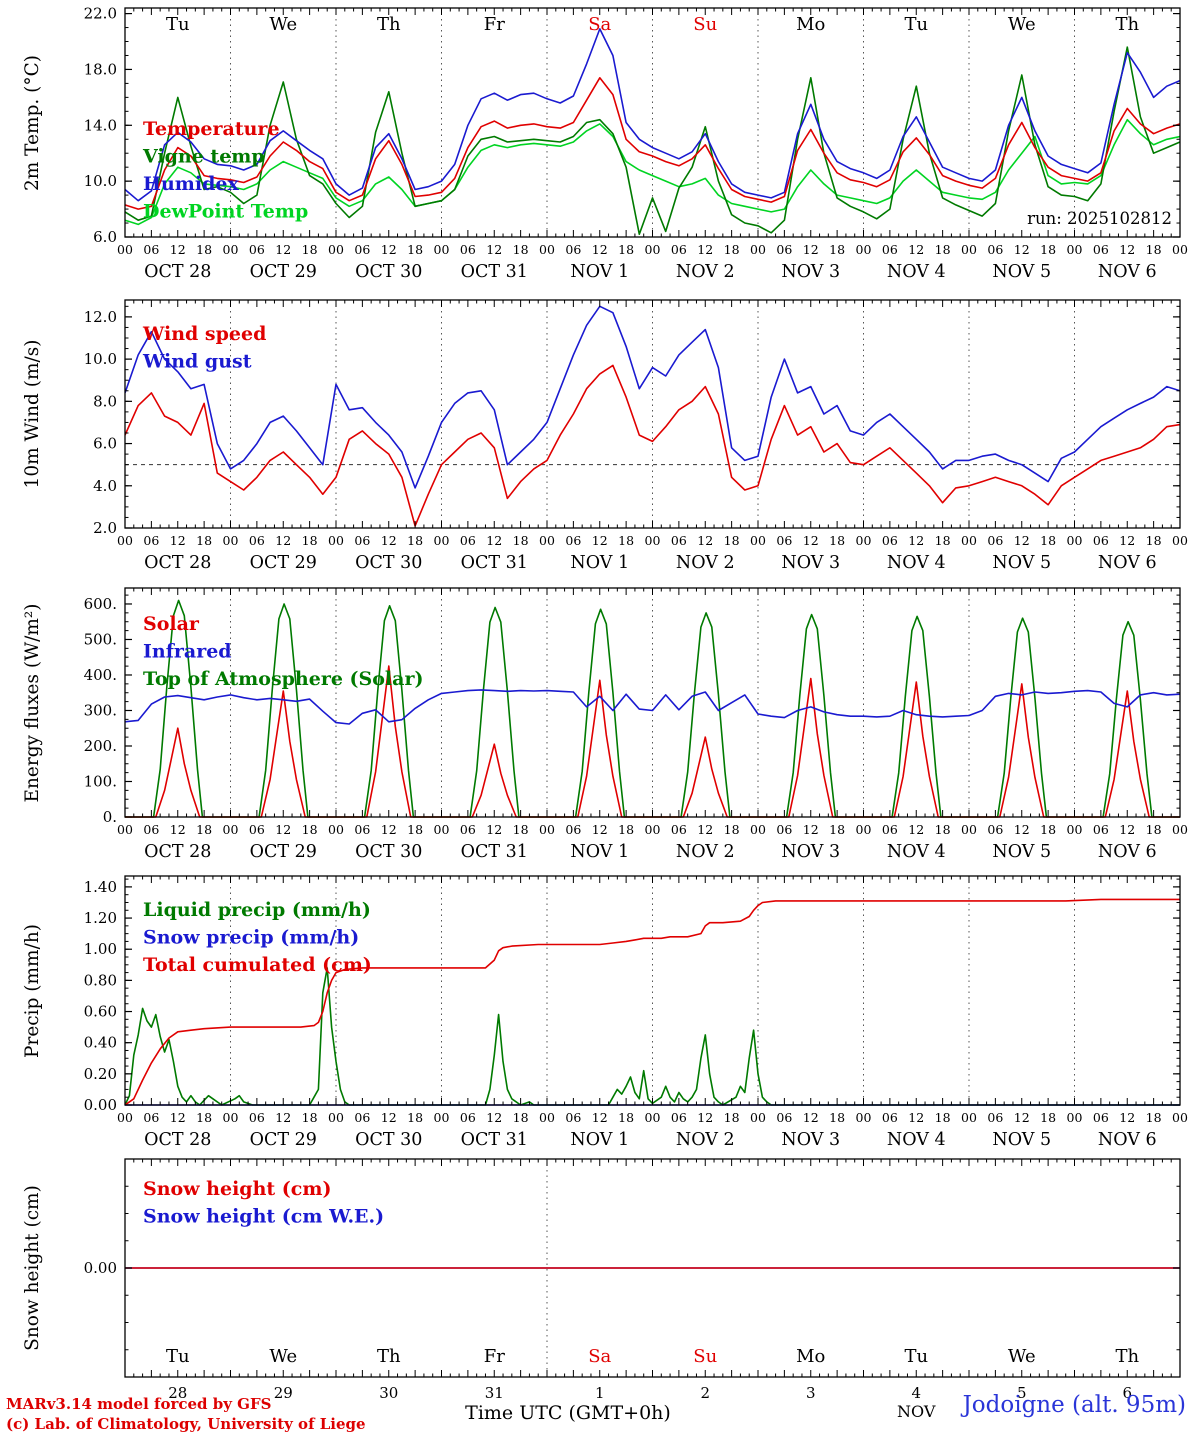 This screenshot has height=1440, width=1194. What do you see at coordinates (568, 1413) in the screenshot?
I see `time-axis-label: Time UTC (GMT+0h)` at bounding box center [568, 1413].